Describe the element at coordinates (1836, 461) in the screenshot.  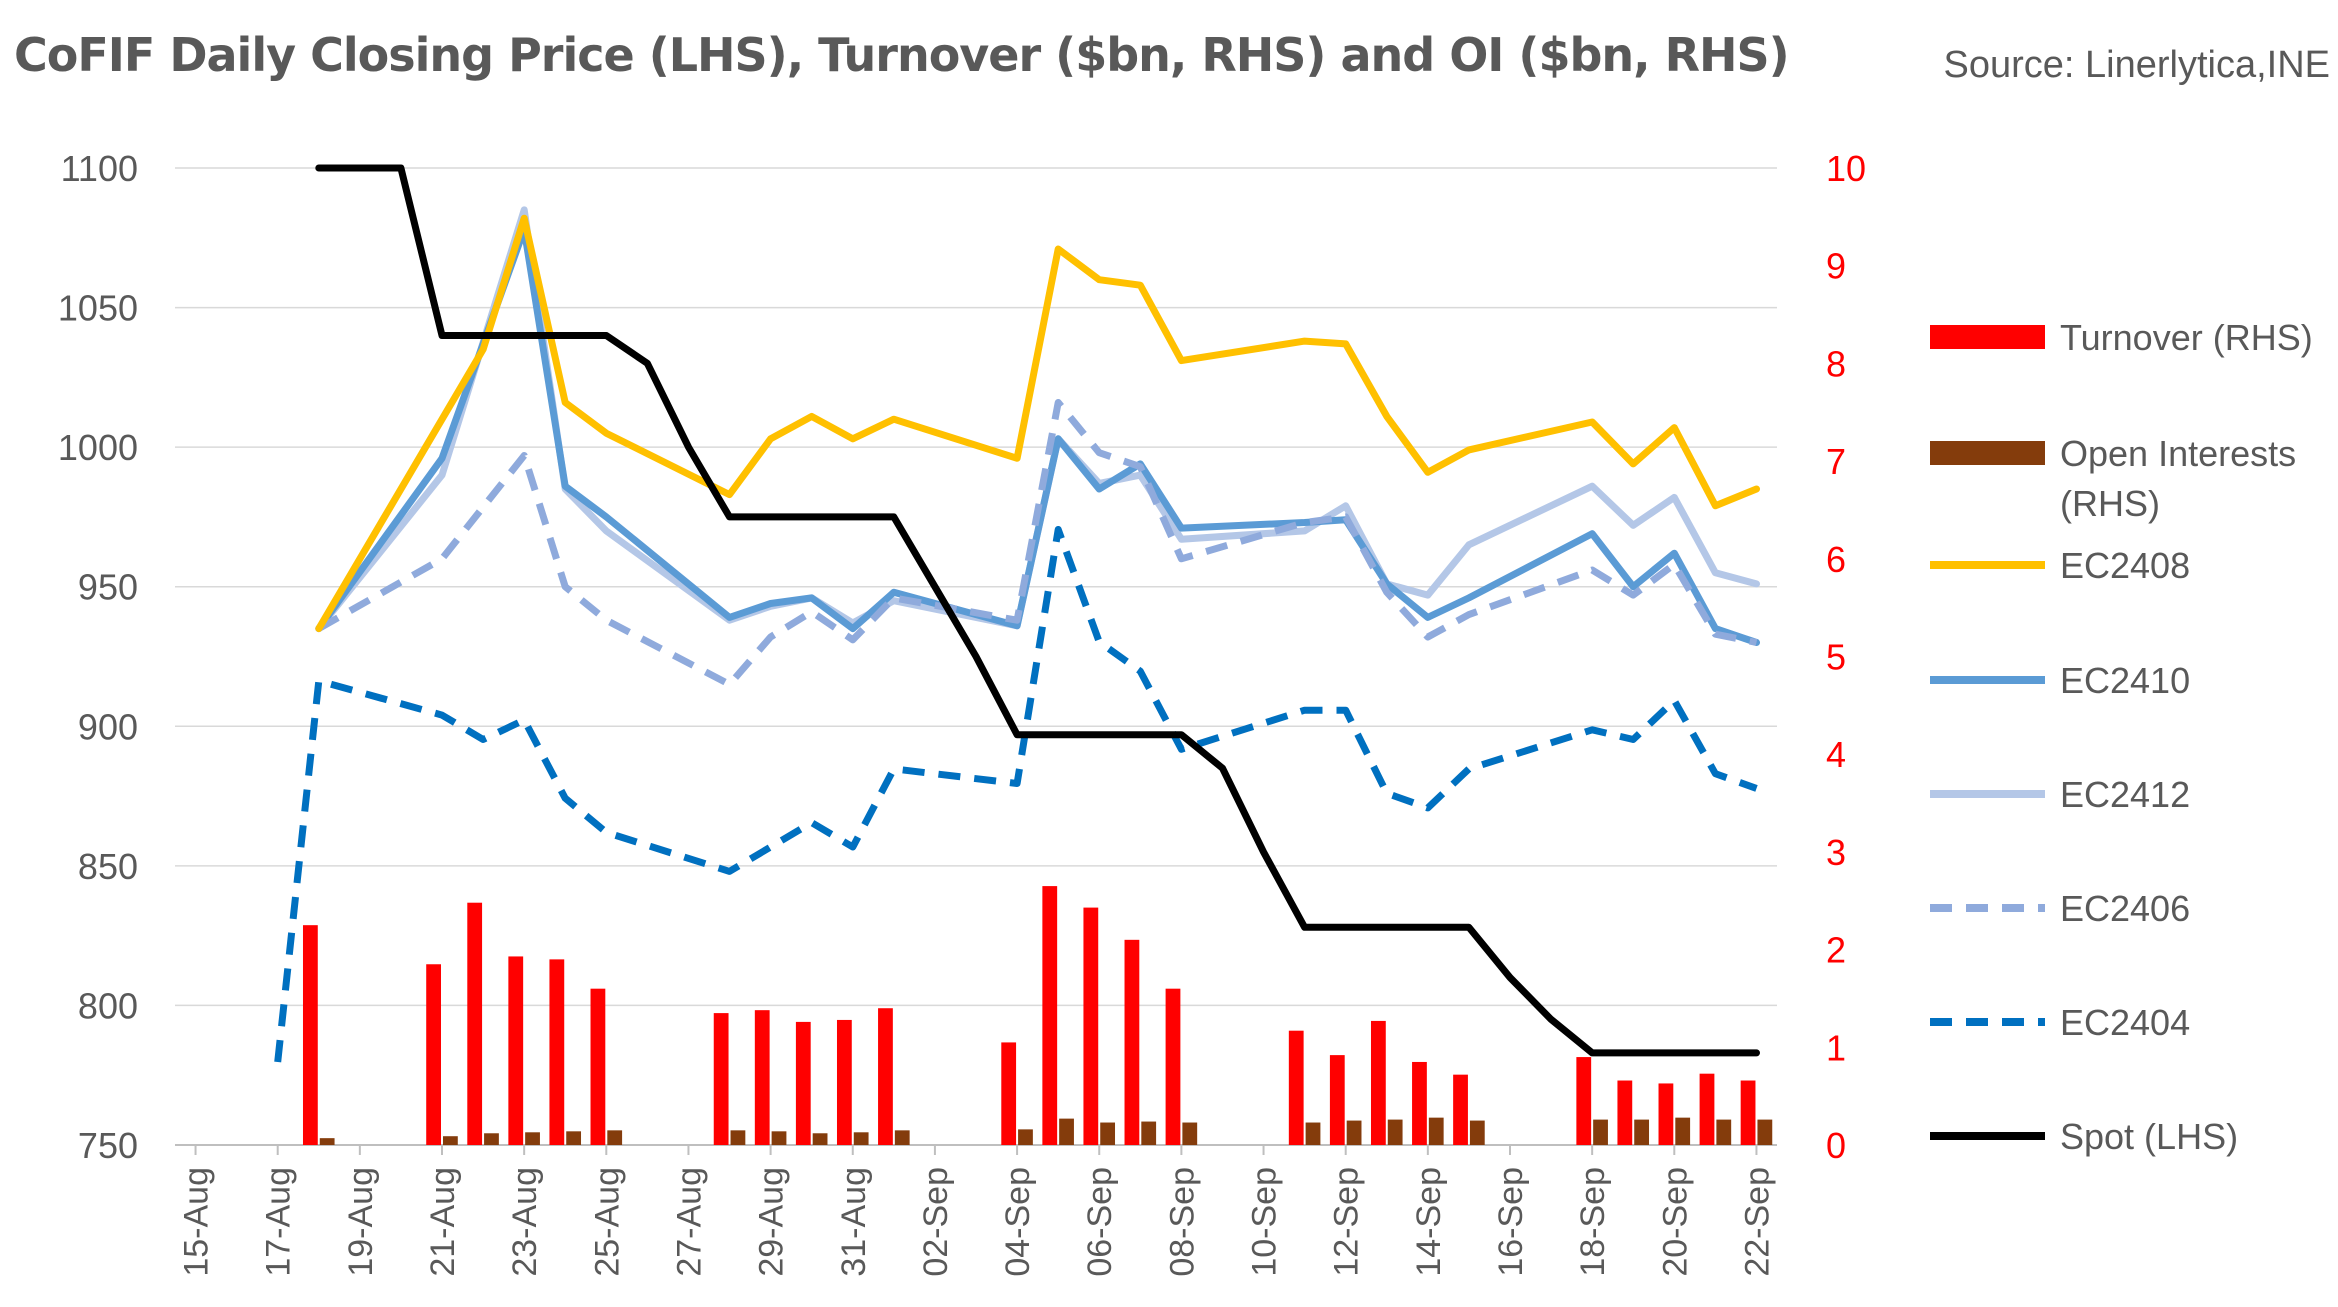
I see `right-tick-label: 7` at that location.